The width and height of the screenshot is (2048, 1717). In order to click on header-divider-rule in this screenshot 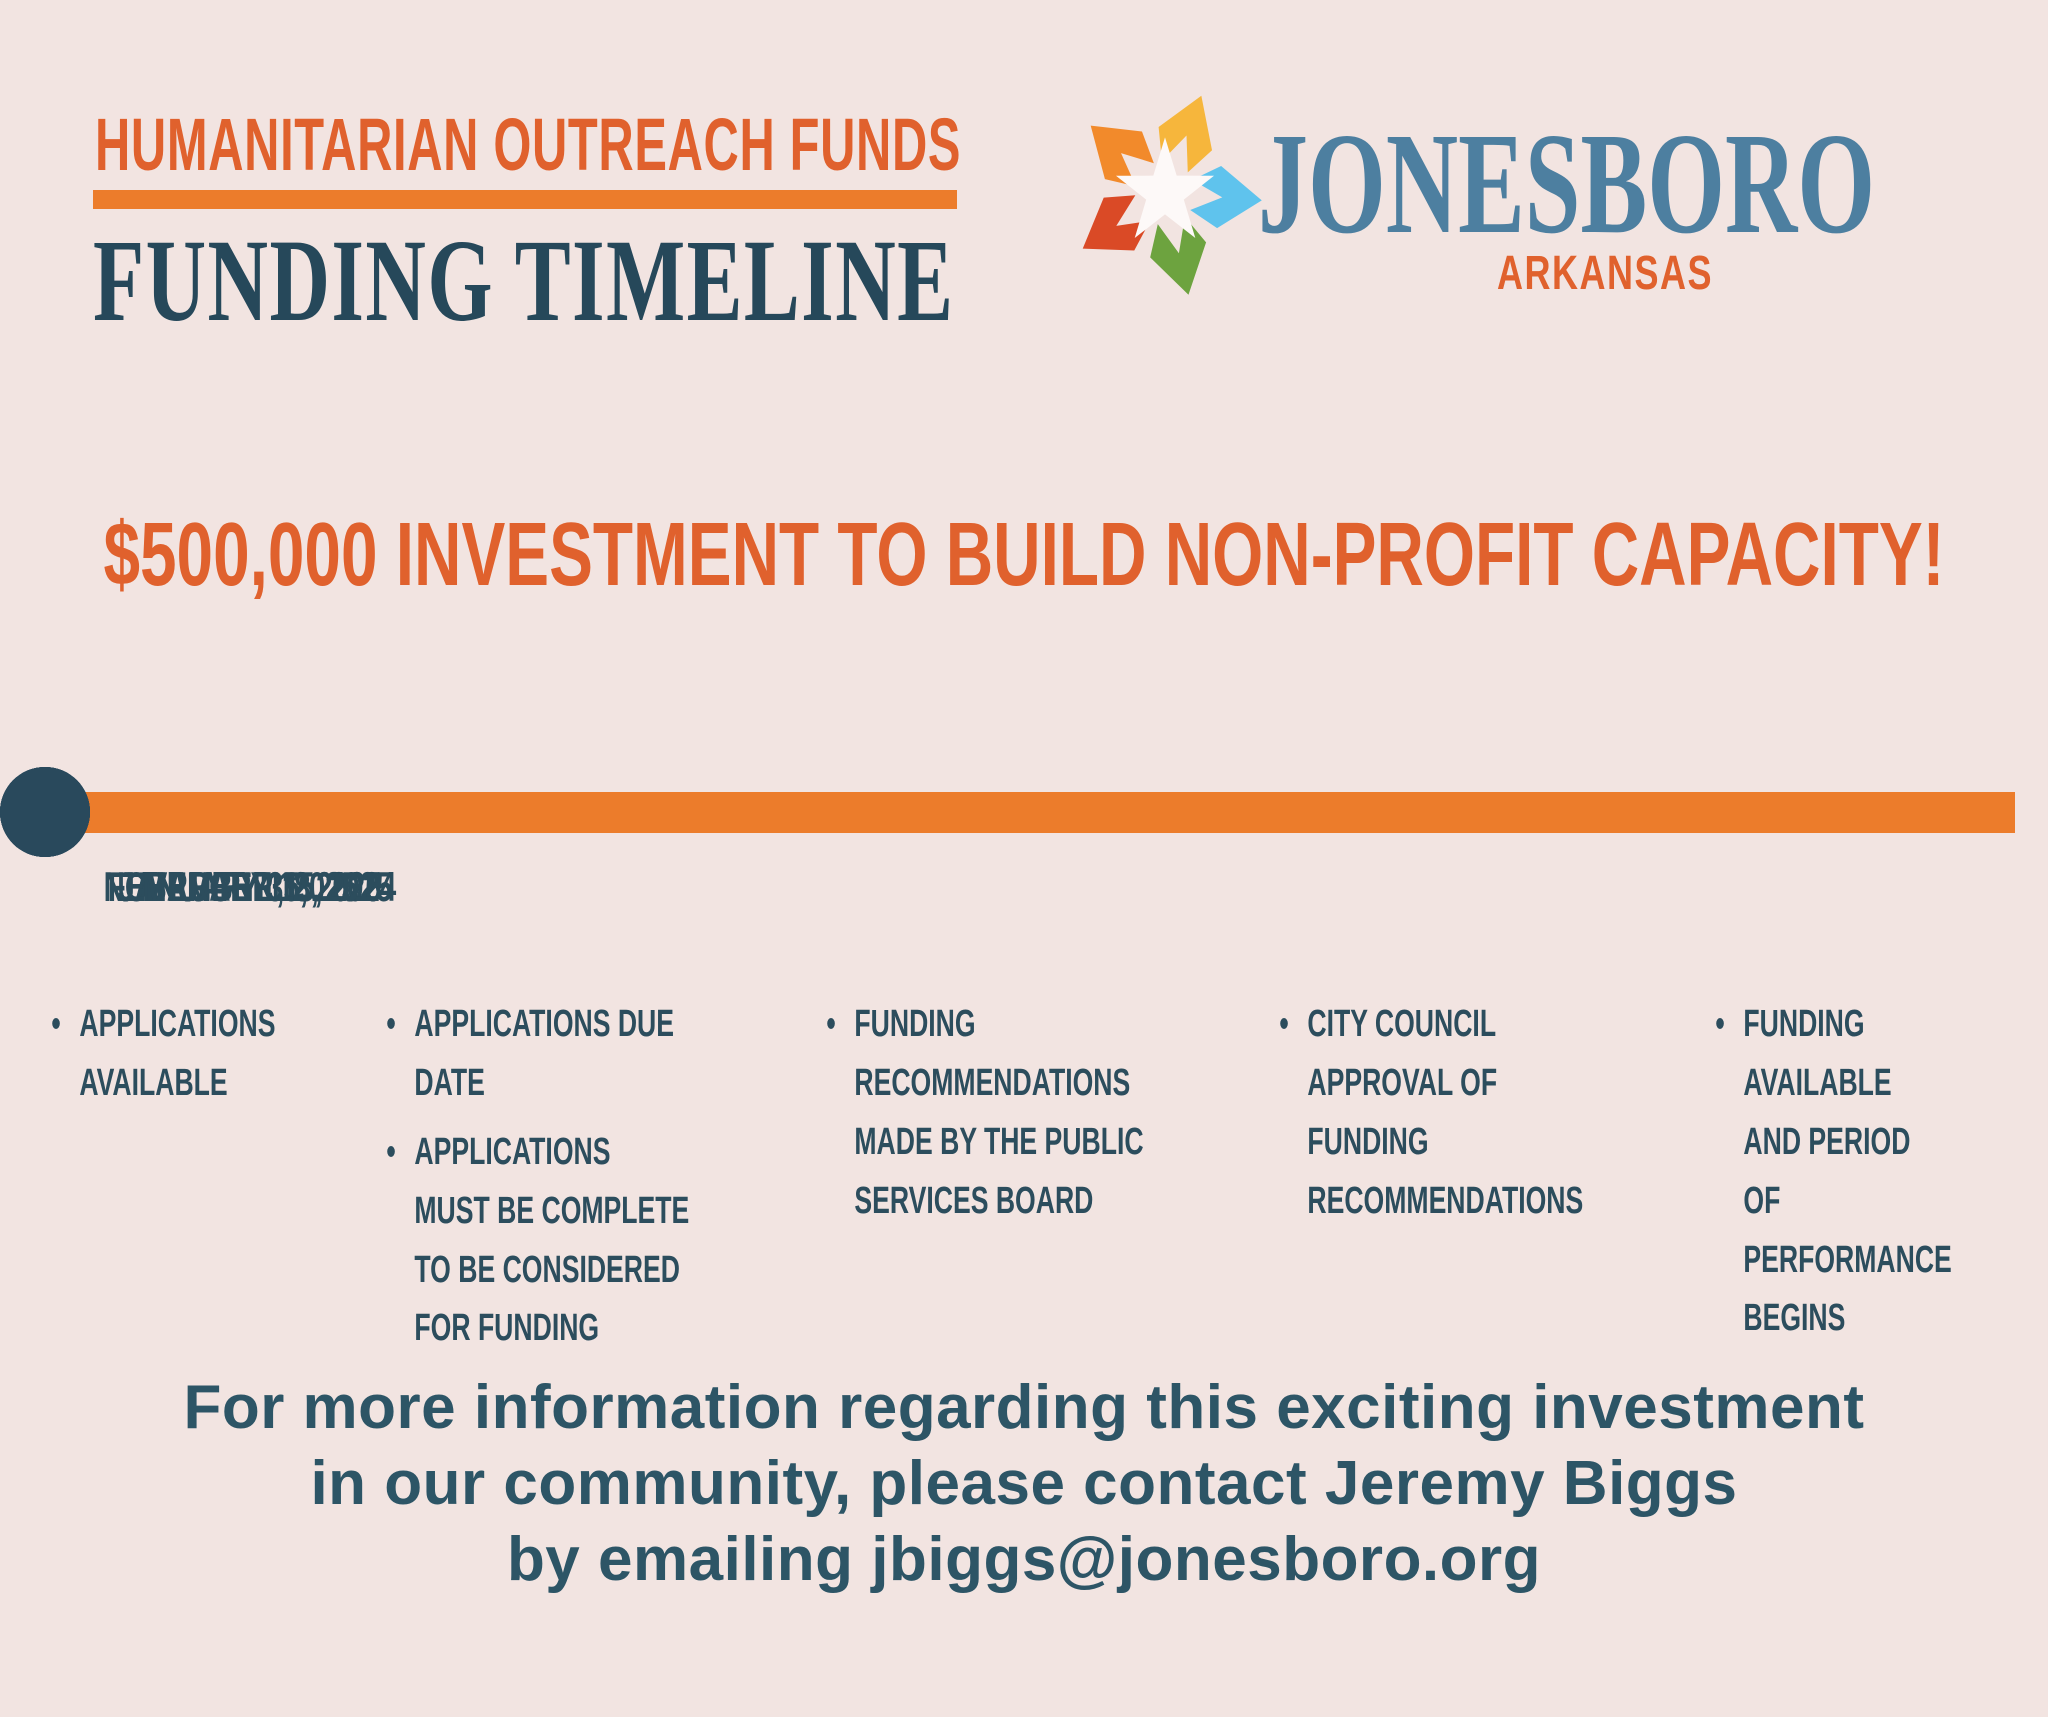, I will do `click(525, 199)`.